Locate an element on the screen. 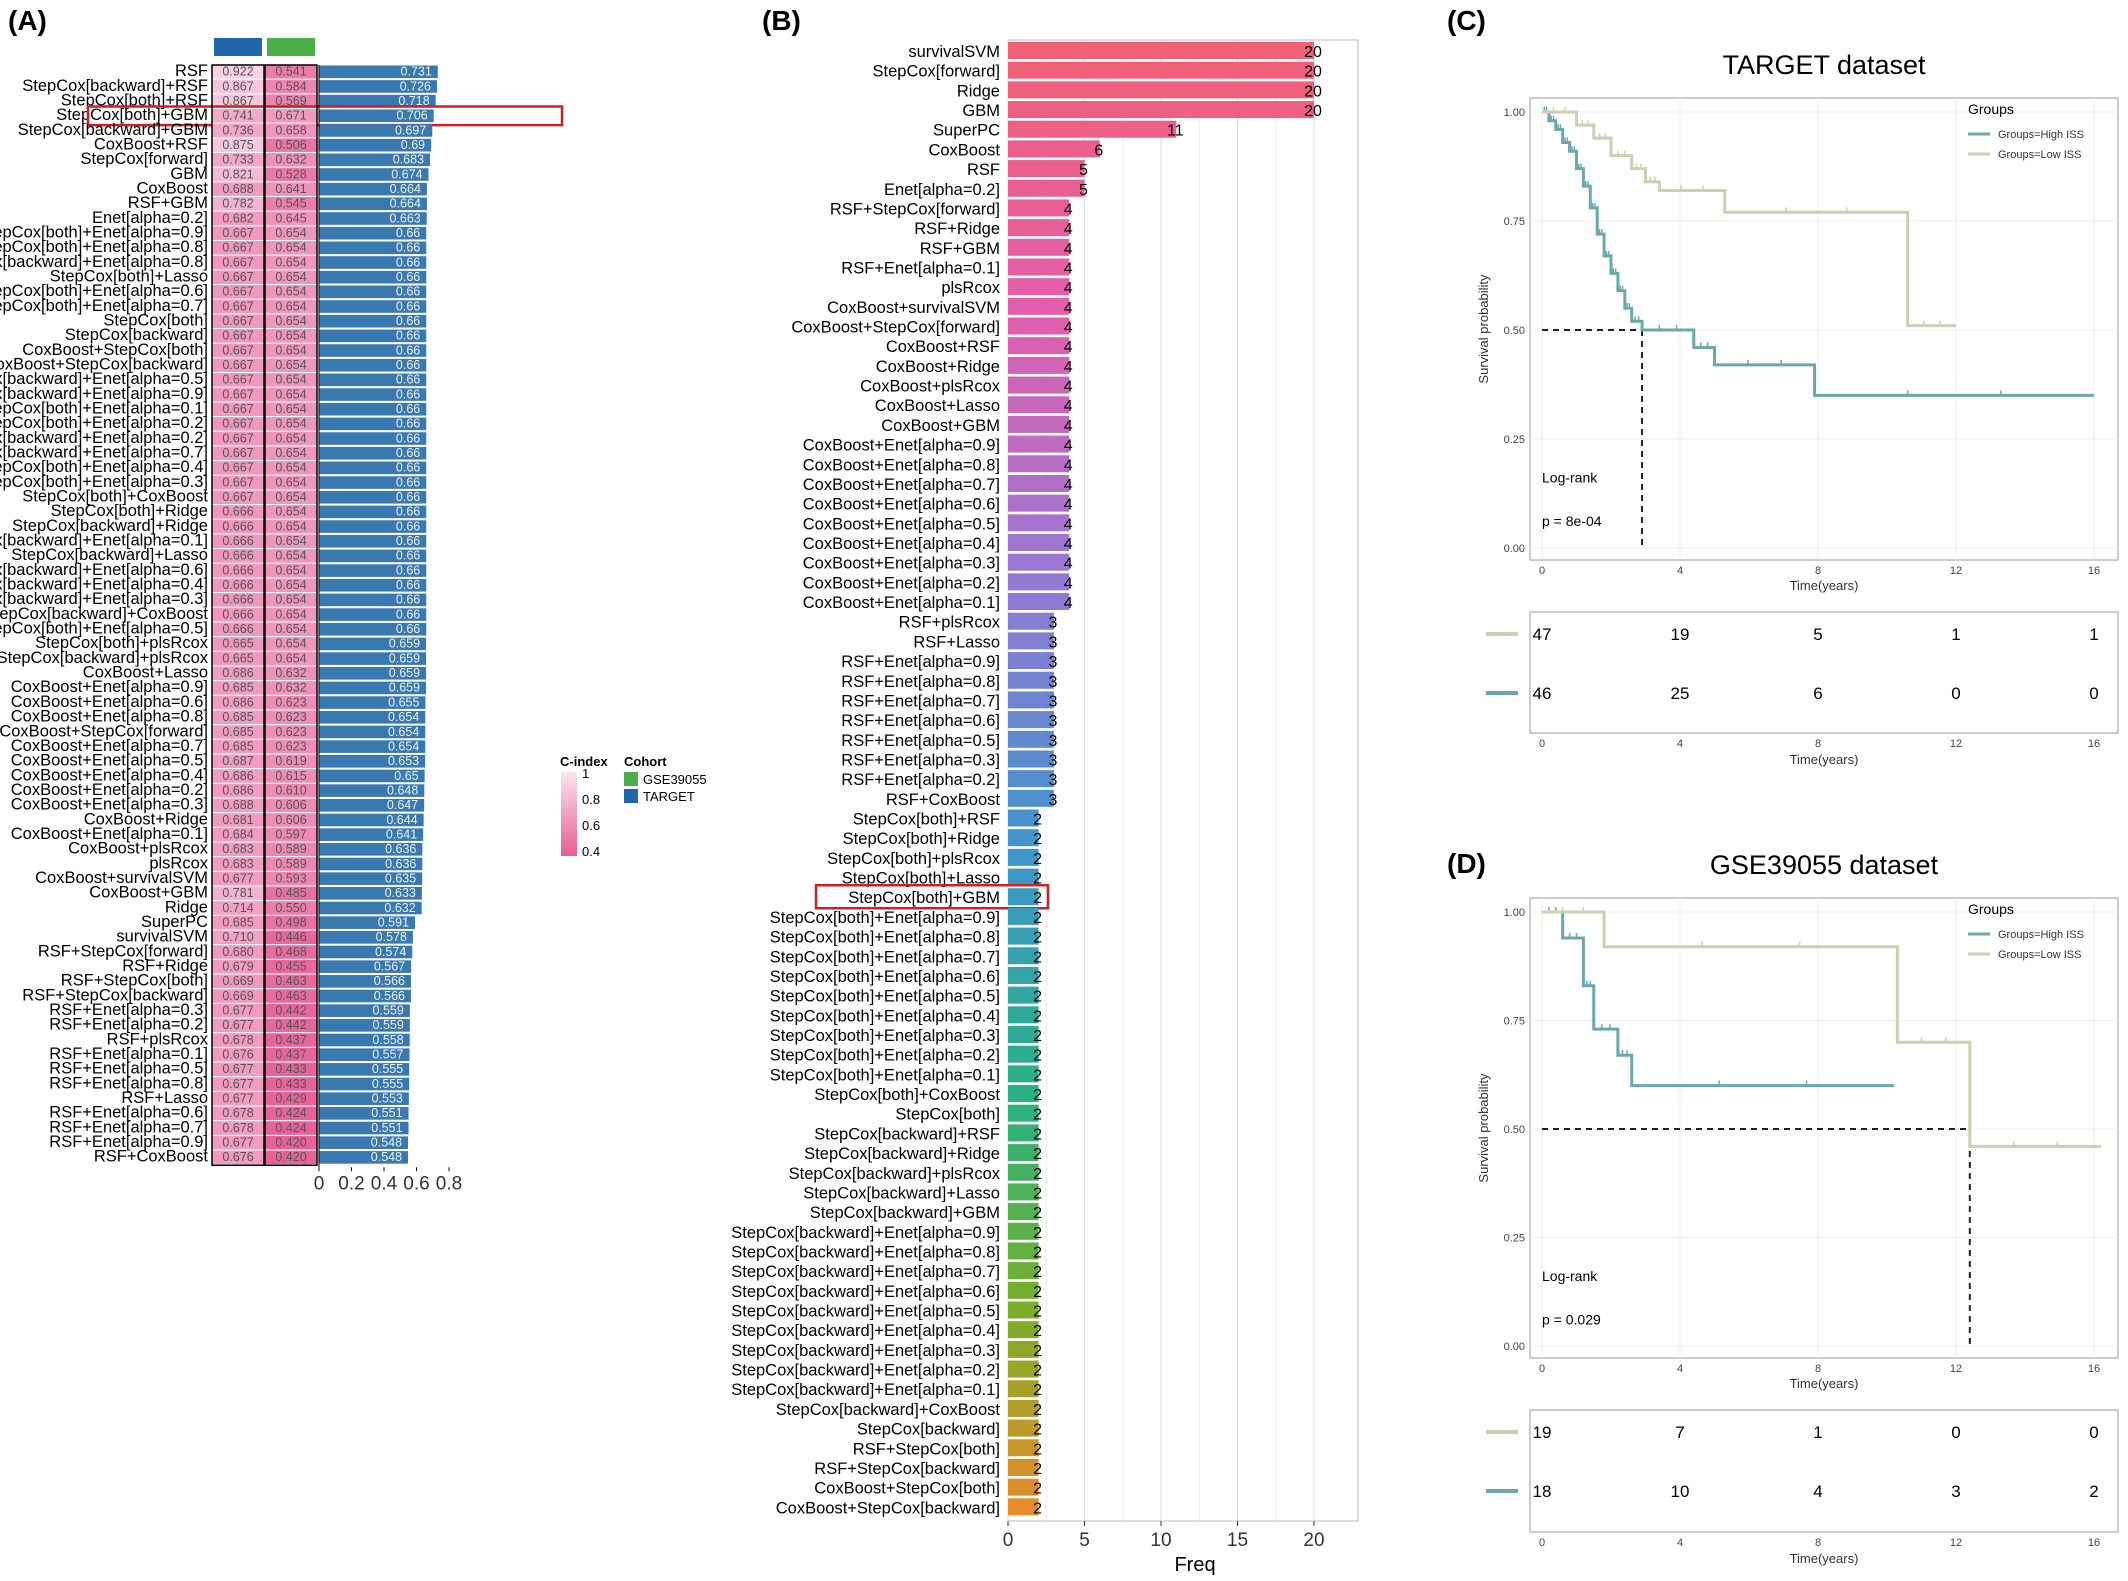 Image resolution: width=2128 pixels, height=1581 pixels. category-label: StepCox[backward]+Ridge is located at coordinates (902, 1154).